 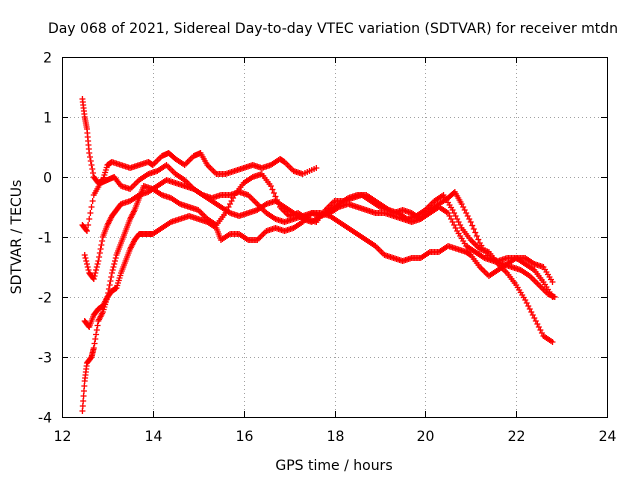 I want to click on y-tick-label: 2, so click(x=47, y=59).